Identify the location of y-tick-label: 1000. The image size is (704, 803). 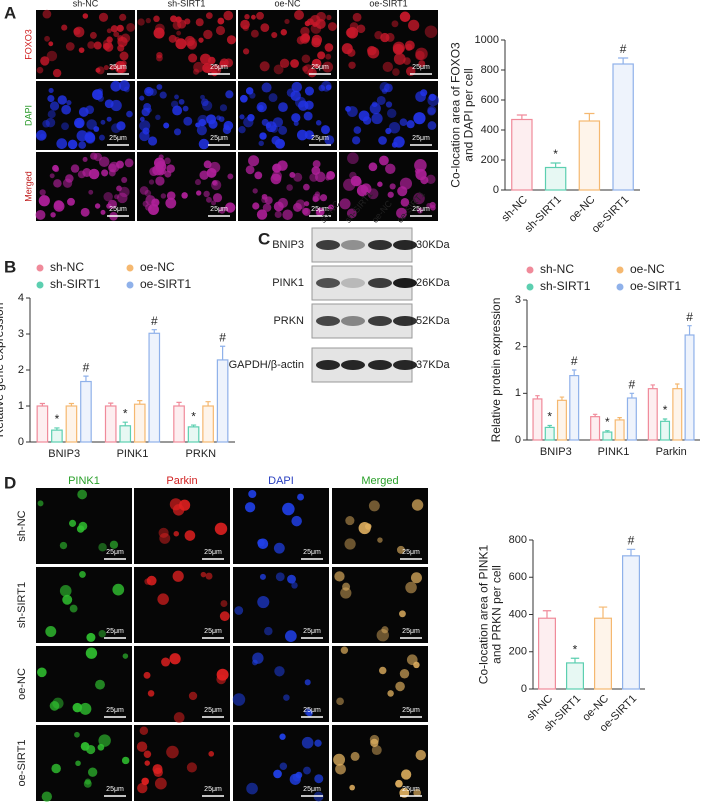
(487, 40).